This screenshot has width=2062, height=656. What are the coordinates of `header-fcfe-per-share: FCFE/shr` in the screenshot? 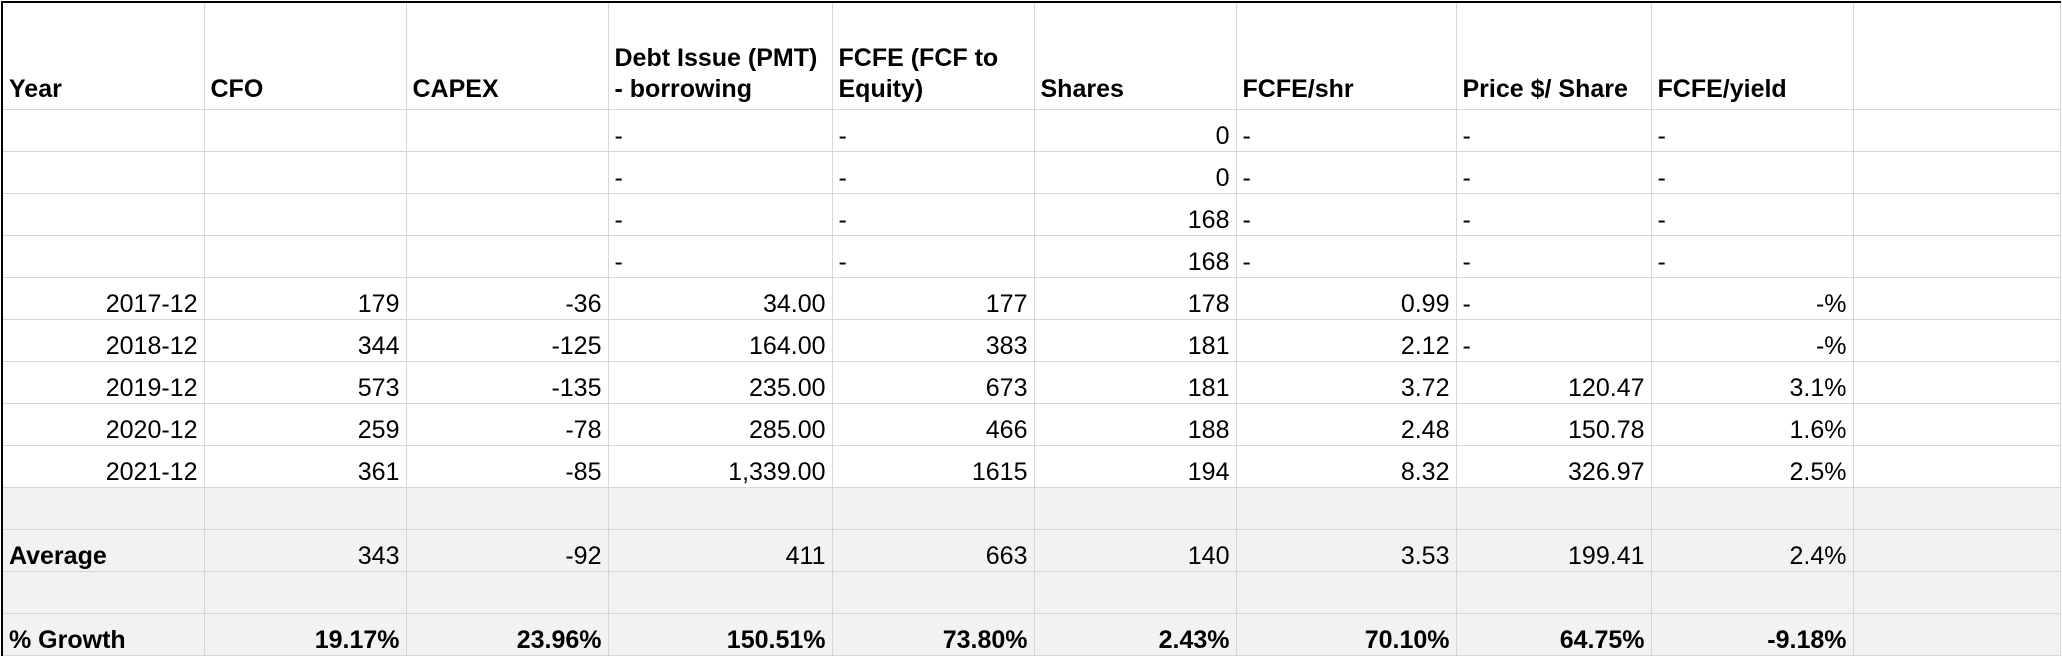 It's located at (1346, 55).